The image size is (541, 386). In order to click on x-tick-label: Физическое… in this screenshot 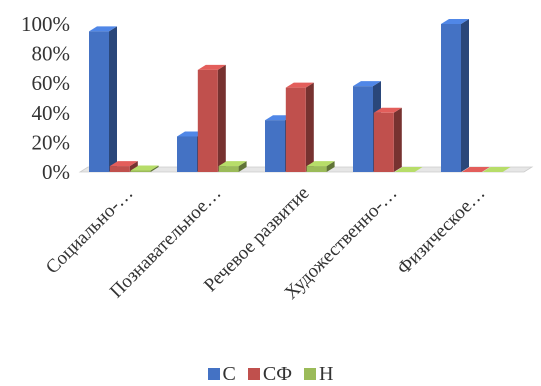, I will do `click(441, 231)`.